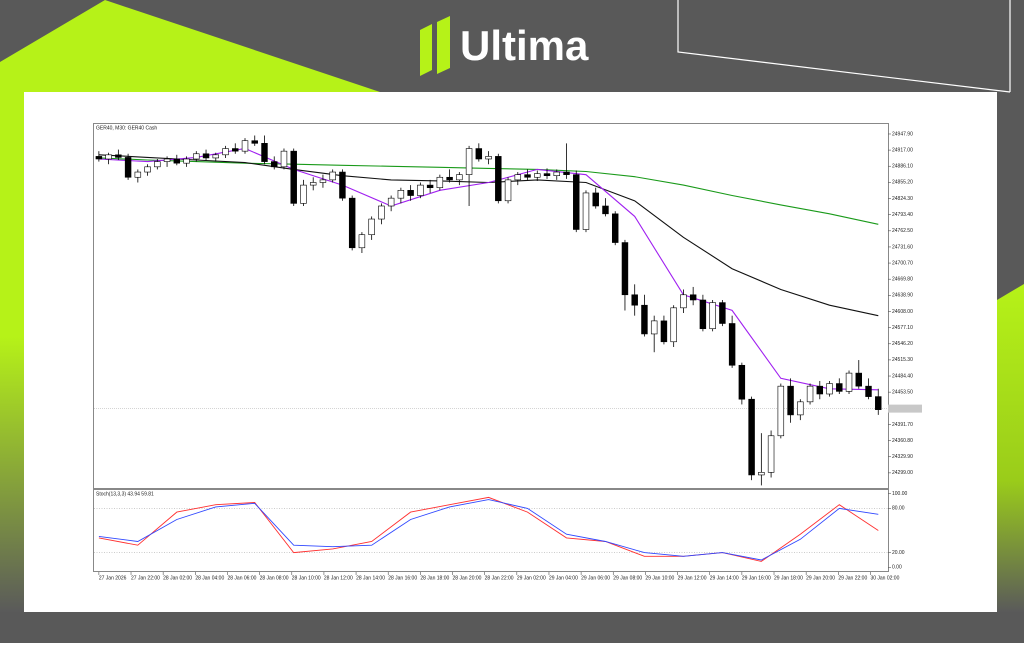 The image size is (1024, 648). What do you see at coordinates (241, 578) in the screenshot?
I see `x-tick-label: 28 Jan 06:00` at bounding box center [241, 578].